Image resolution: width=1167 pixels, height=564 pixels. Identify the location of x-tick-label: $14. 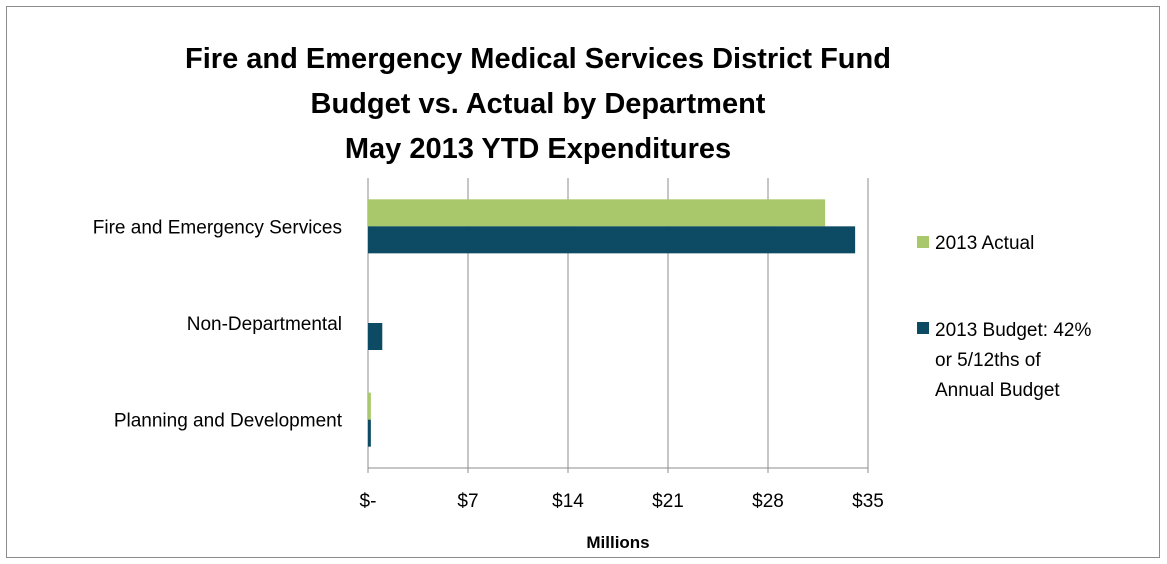
(568, 501).